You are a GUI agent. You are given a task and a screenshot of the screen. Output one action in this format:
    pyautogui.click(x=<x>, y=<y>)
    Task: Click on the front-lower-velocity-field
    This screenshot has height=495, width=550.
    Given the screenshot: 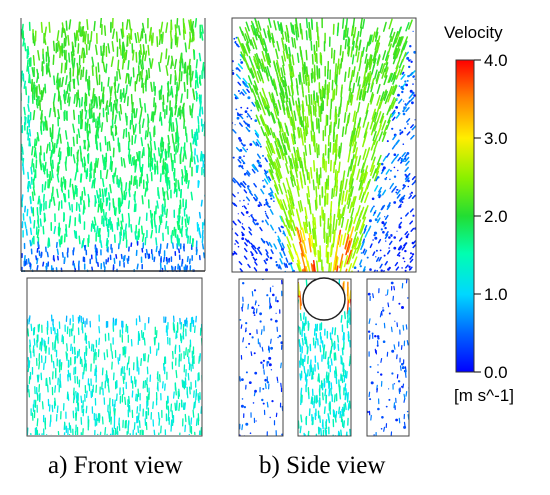 What is the action you would take?
    pyautogui.click(x=114, y=374)
    